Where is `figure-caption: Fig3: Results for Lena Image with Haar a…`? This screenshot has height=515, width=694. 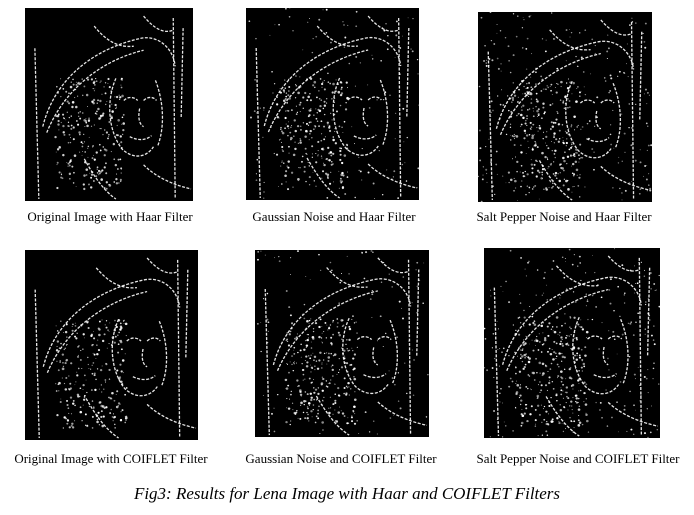 figure-caption: Fig3: Results for Lena Image with Haar a… is located at coordinates (347, 493).